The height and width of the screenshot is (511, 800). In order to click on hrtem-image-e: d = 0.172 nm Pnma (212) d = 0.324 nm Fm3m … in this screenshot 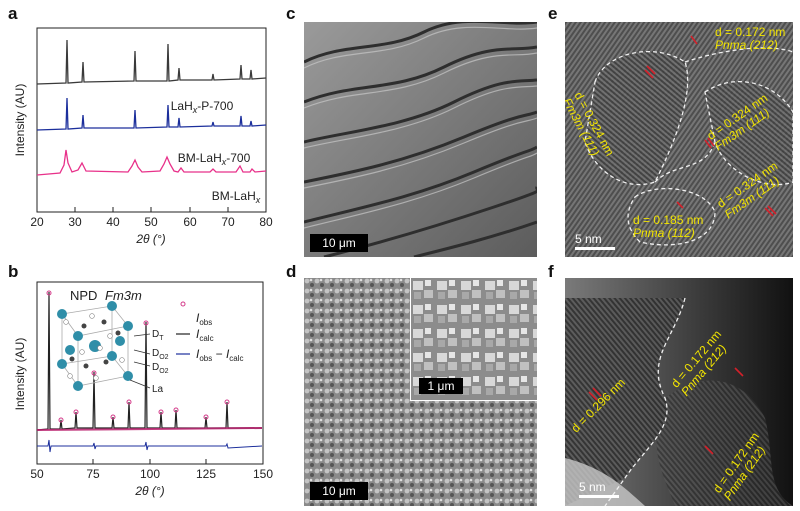, I will do `click(679, 139)`.